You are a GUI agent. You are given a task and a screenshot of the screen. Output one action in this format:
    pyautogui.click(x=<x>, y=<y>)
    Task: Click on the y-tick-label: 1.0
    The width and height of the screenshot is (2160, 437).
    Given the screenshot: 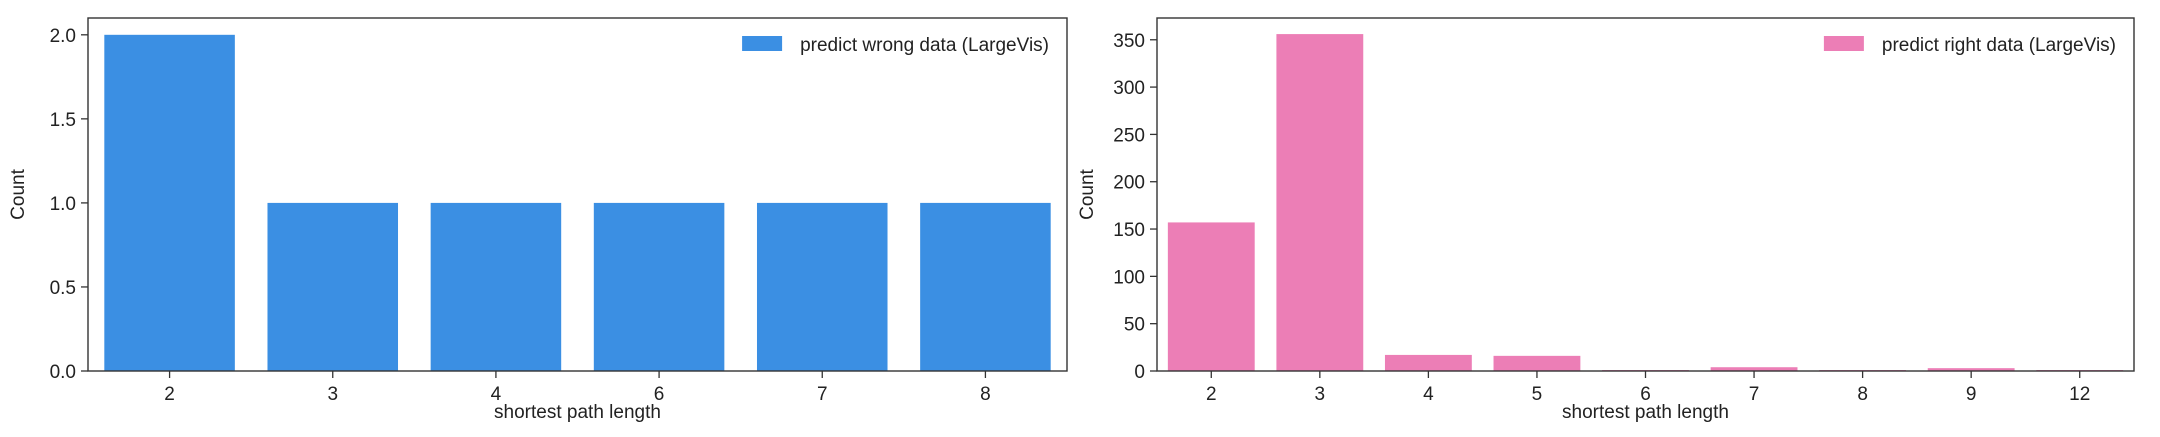 What is the action you would take?
    pyautogui.click(x=63, y=204)
    